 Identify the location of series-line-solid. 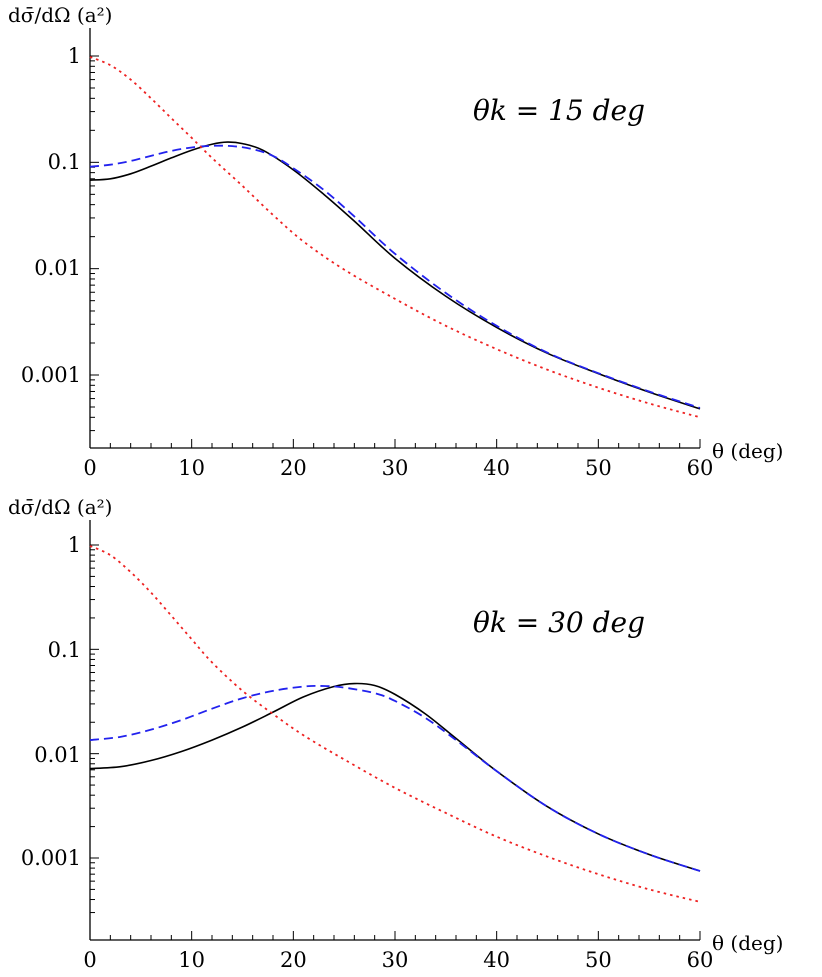
(395, 777).